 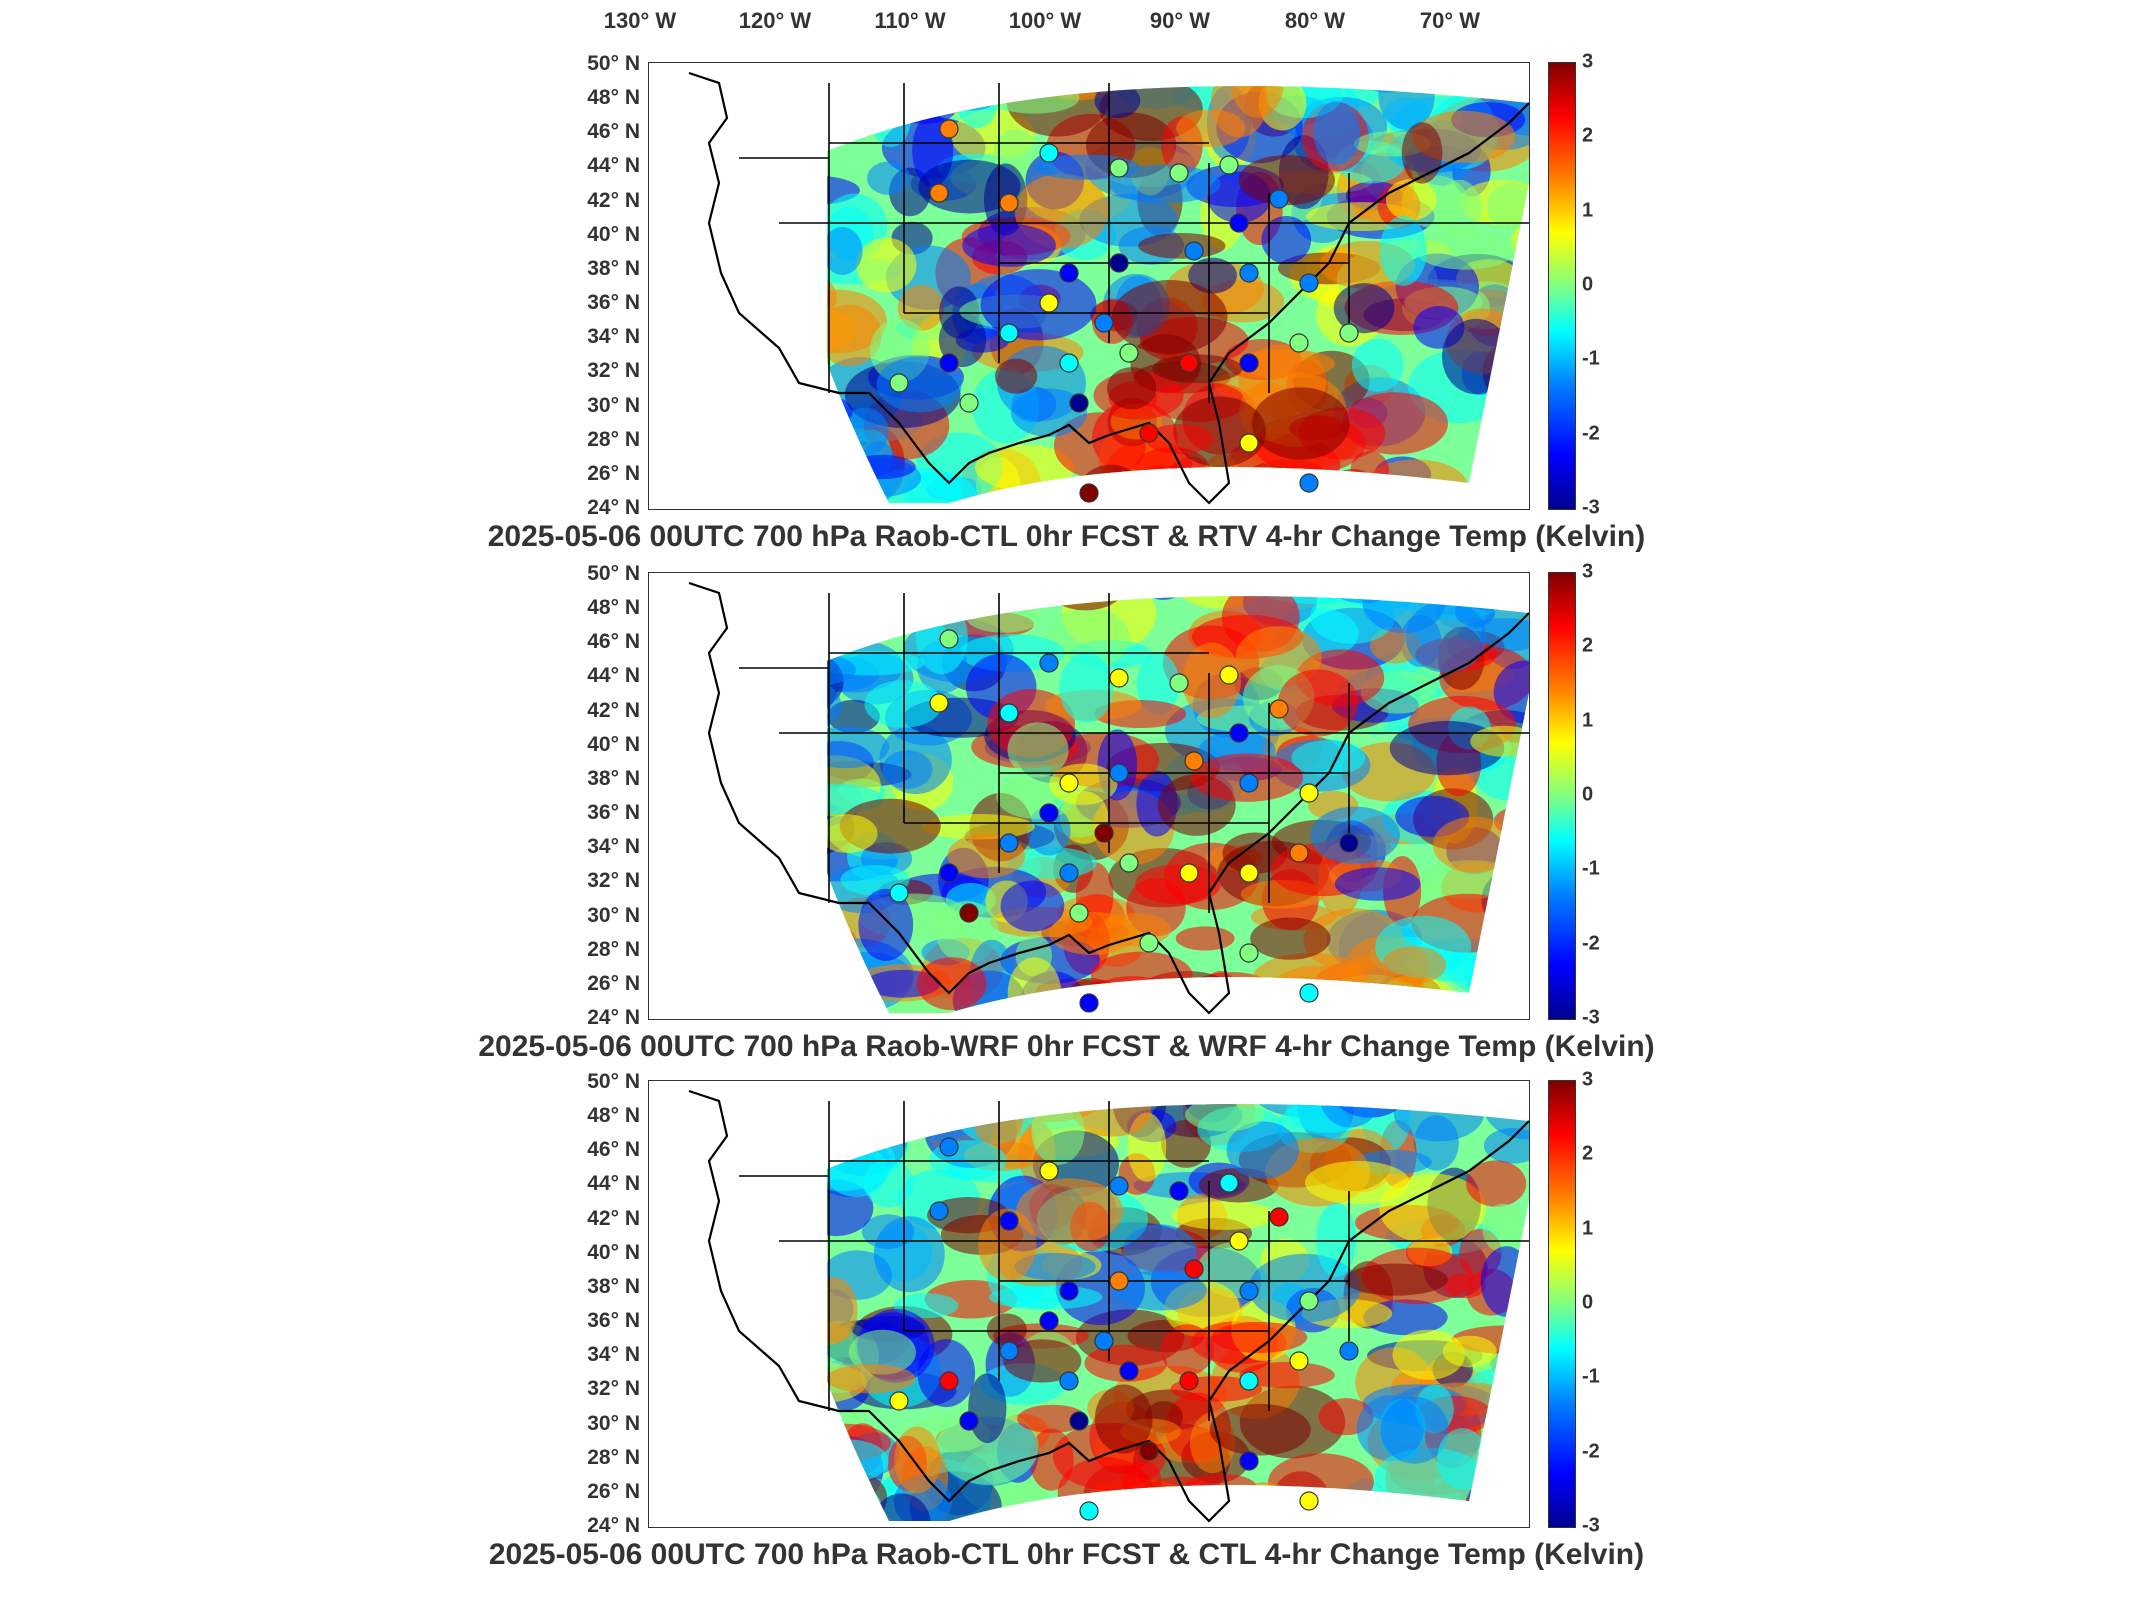 I want to click on lat-tick-label: 30° N, so click(x=613, y=915).